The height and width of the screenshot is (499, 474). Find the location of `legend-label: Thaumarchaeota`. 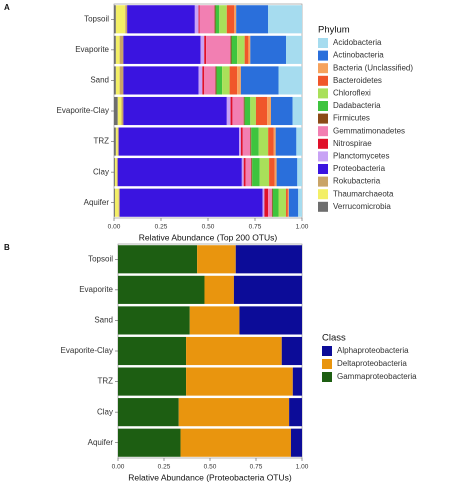

legend-label: Thaumarchaeota is located at coordinates (363, 193).